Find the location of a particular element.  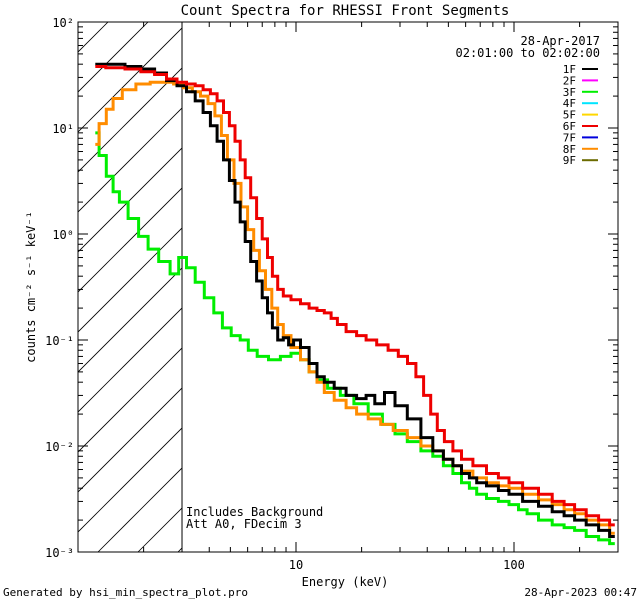

footer-timestamp: 28-Apr-2023 00:47 is located at coordinates (580, 592).